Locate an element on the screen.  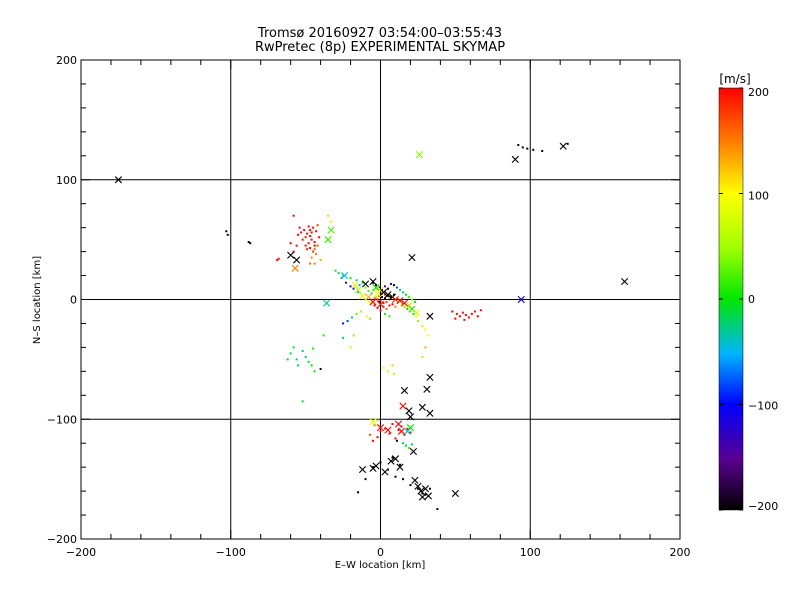
colorbar-unit-label: [m/s] is located at coordinates (734, 79).